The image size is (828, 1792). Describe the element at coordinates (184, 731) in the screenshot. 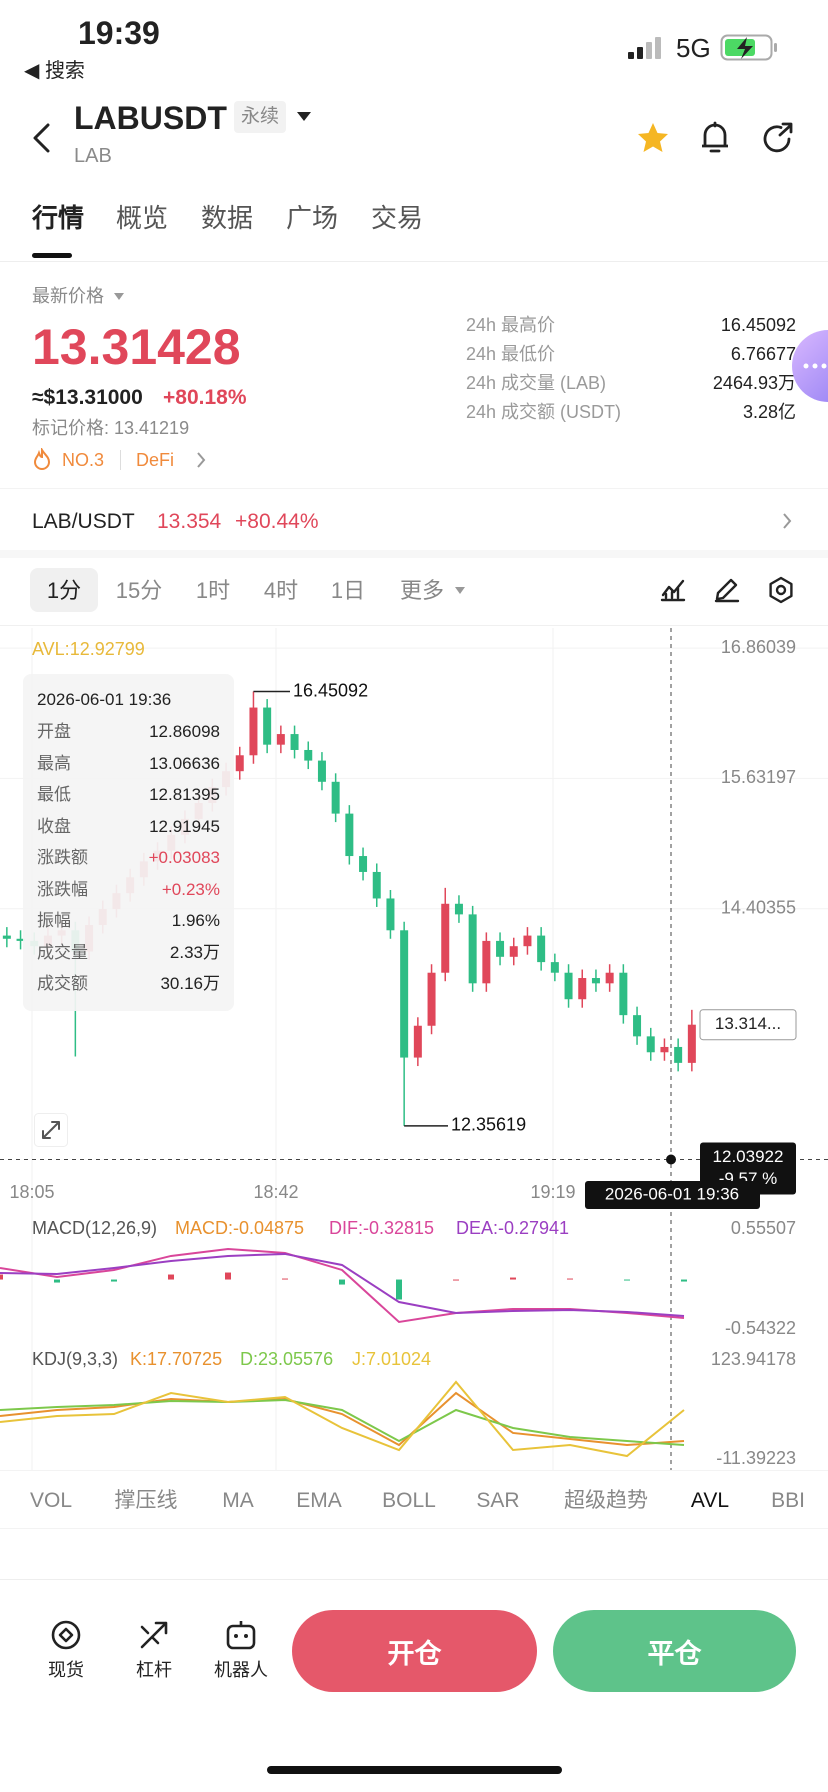

I see `tooltip-value: 12.86098` at that location.